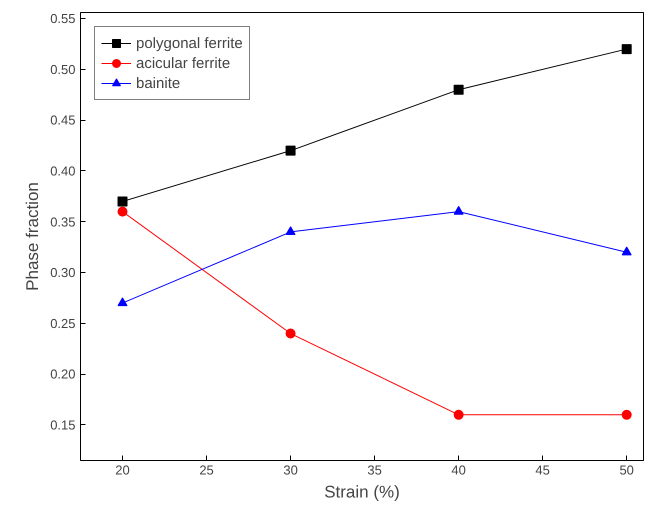 This screenshot has width=659, height=508. What do you see at coordinates (63, 170) in the screenshot?
I see `y-tick-label: 0.40` at bounding box center [63, 170].